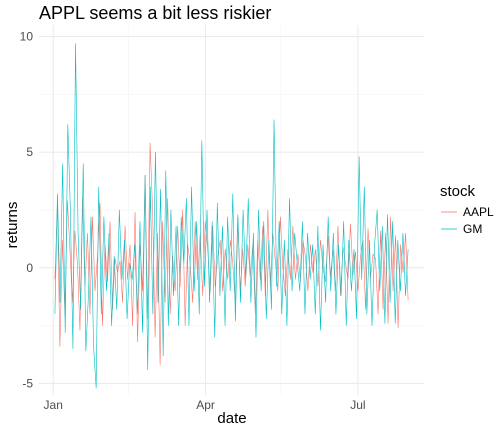 Image resolution: width=504 pixels, height=432 pixels. I want to click on y-tick-label: 5, so click(29, 152).